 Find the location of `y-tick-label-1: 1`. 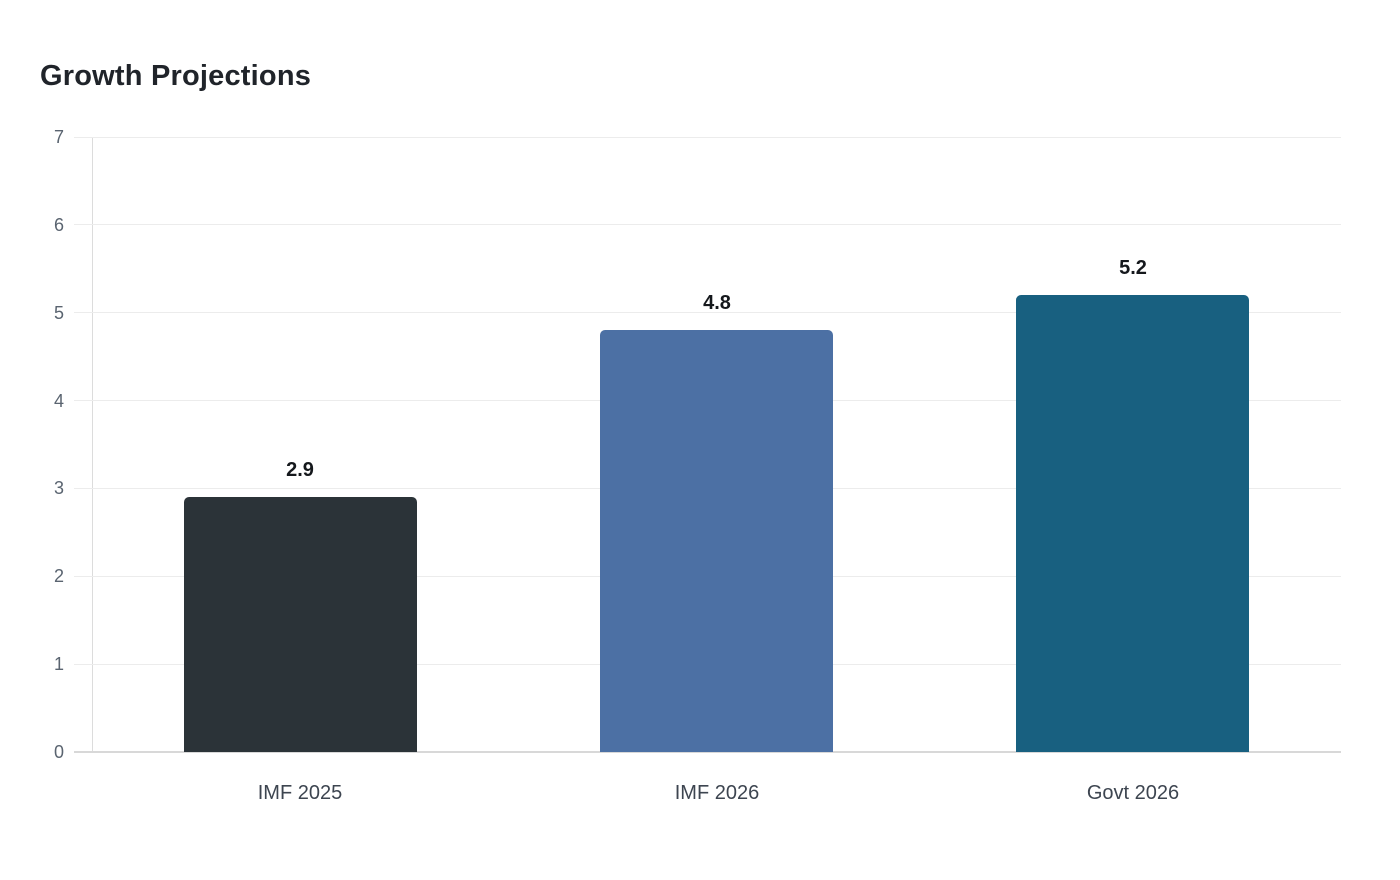

y-tick-label-1: 1 is located at coordinates (58, 664).